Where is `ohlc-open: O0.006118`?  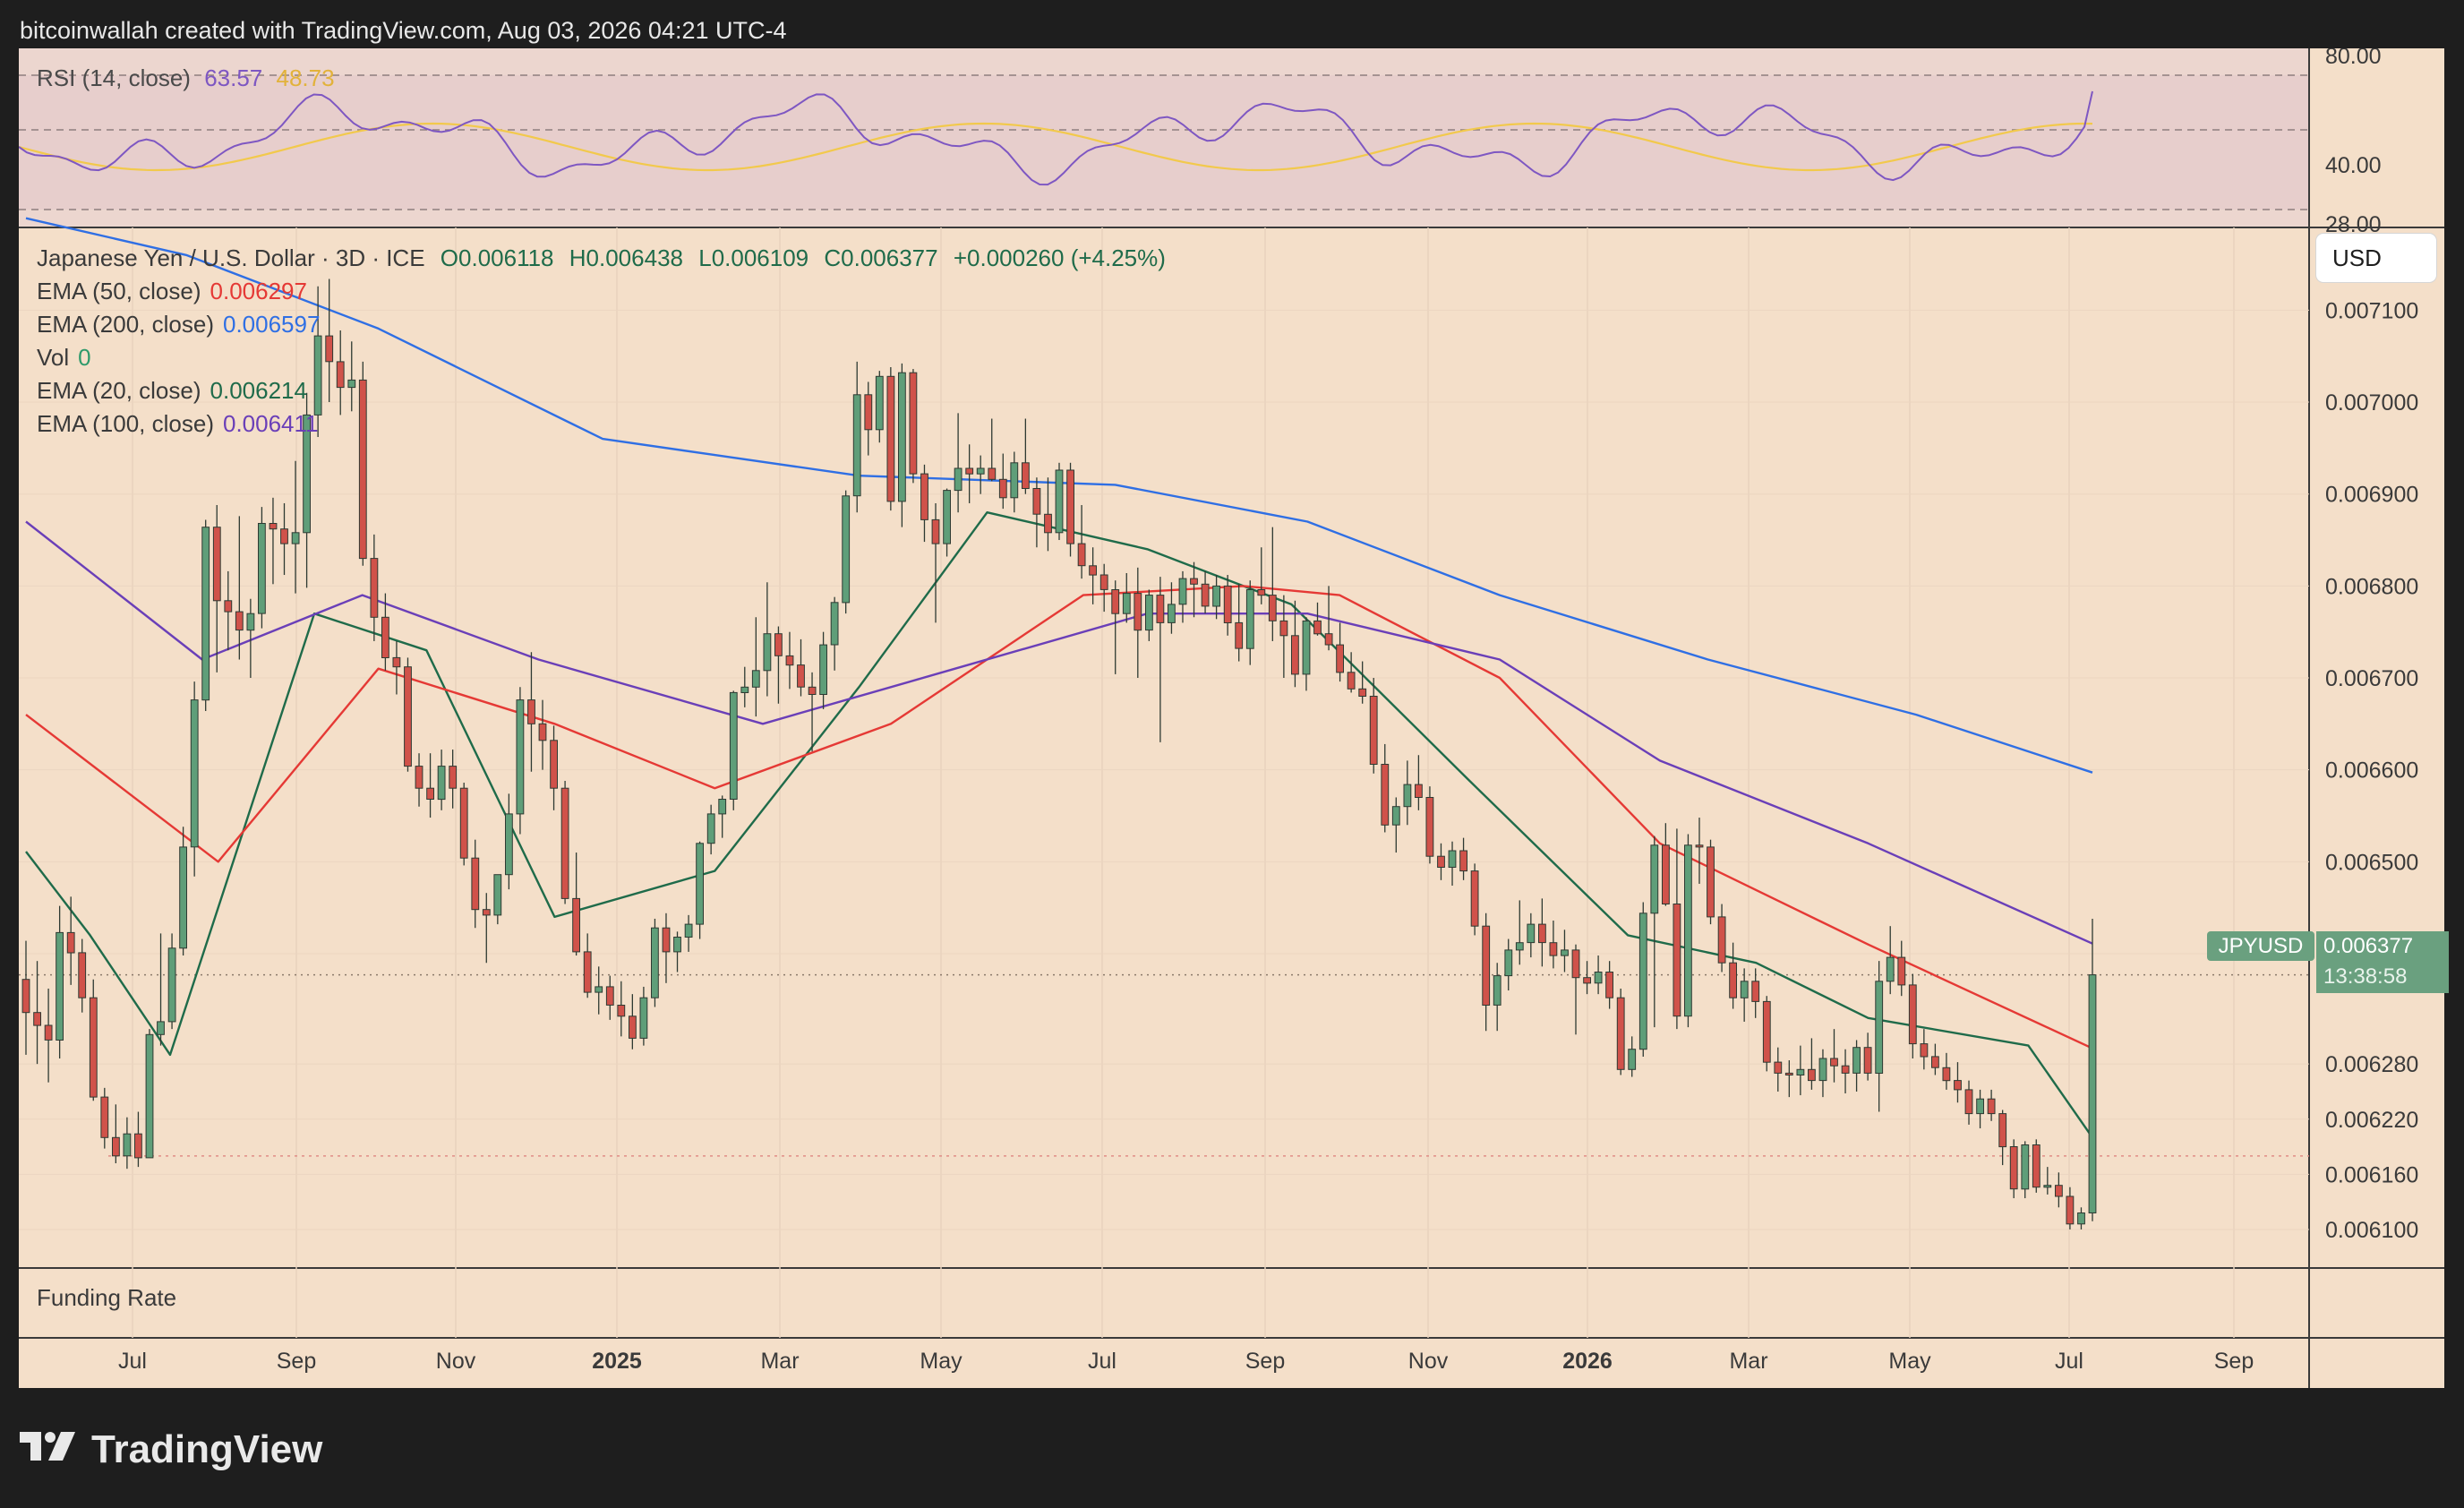
ohlc-open: O0.006118 is located at coordinates (497, 257).